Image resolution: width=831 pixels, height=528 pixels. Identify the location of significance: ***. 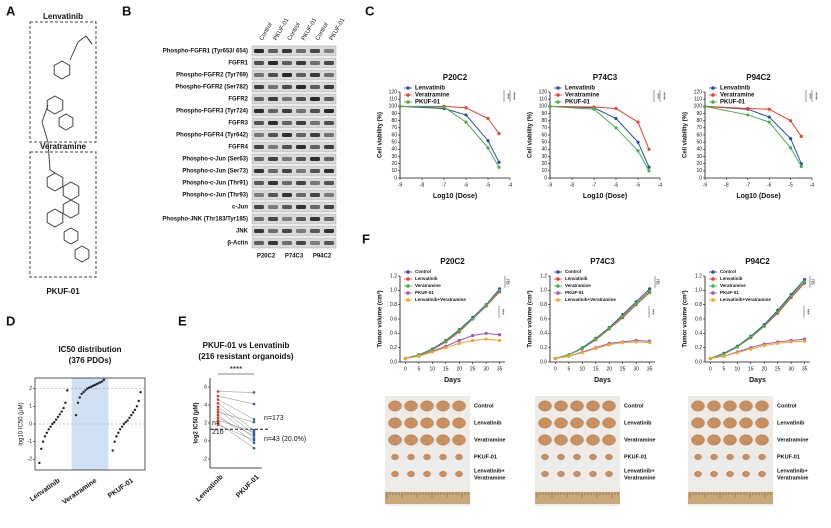
(652, 312).